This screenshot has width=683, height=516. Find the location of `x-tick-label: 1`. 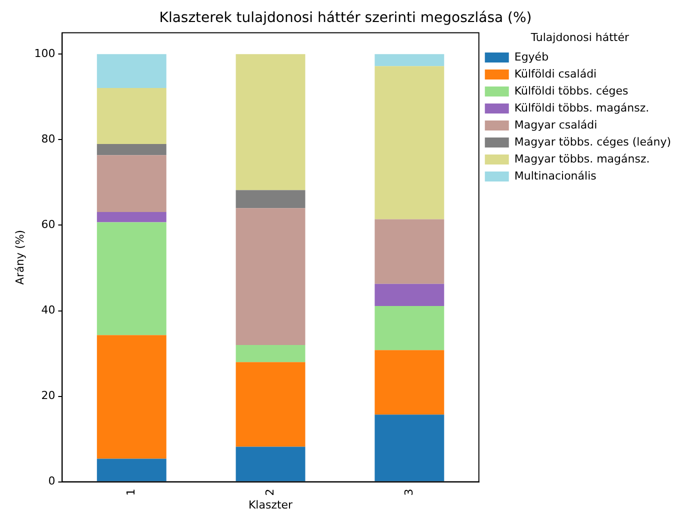

x-tick-label: 1 is located at coordinates (131, 492).